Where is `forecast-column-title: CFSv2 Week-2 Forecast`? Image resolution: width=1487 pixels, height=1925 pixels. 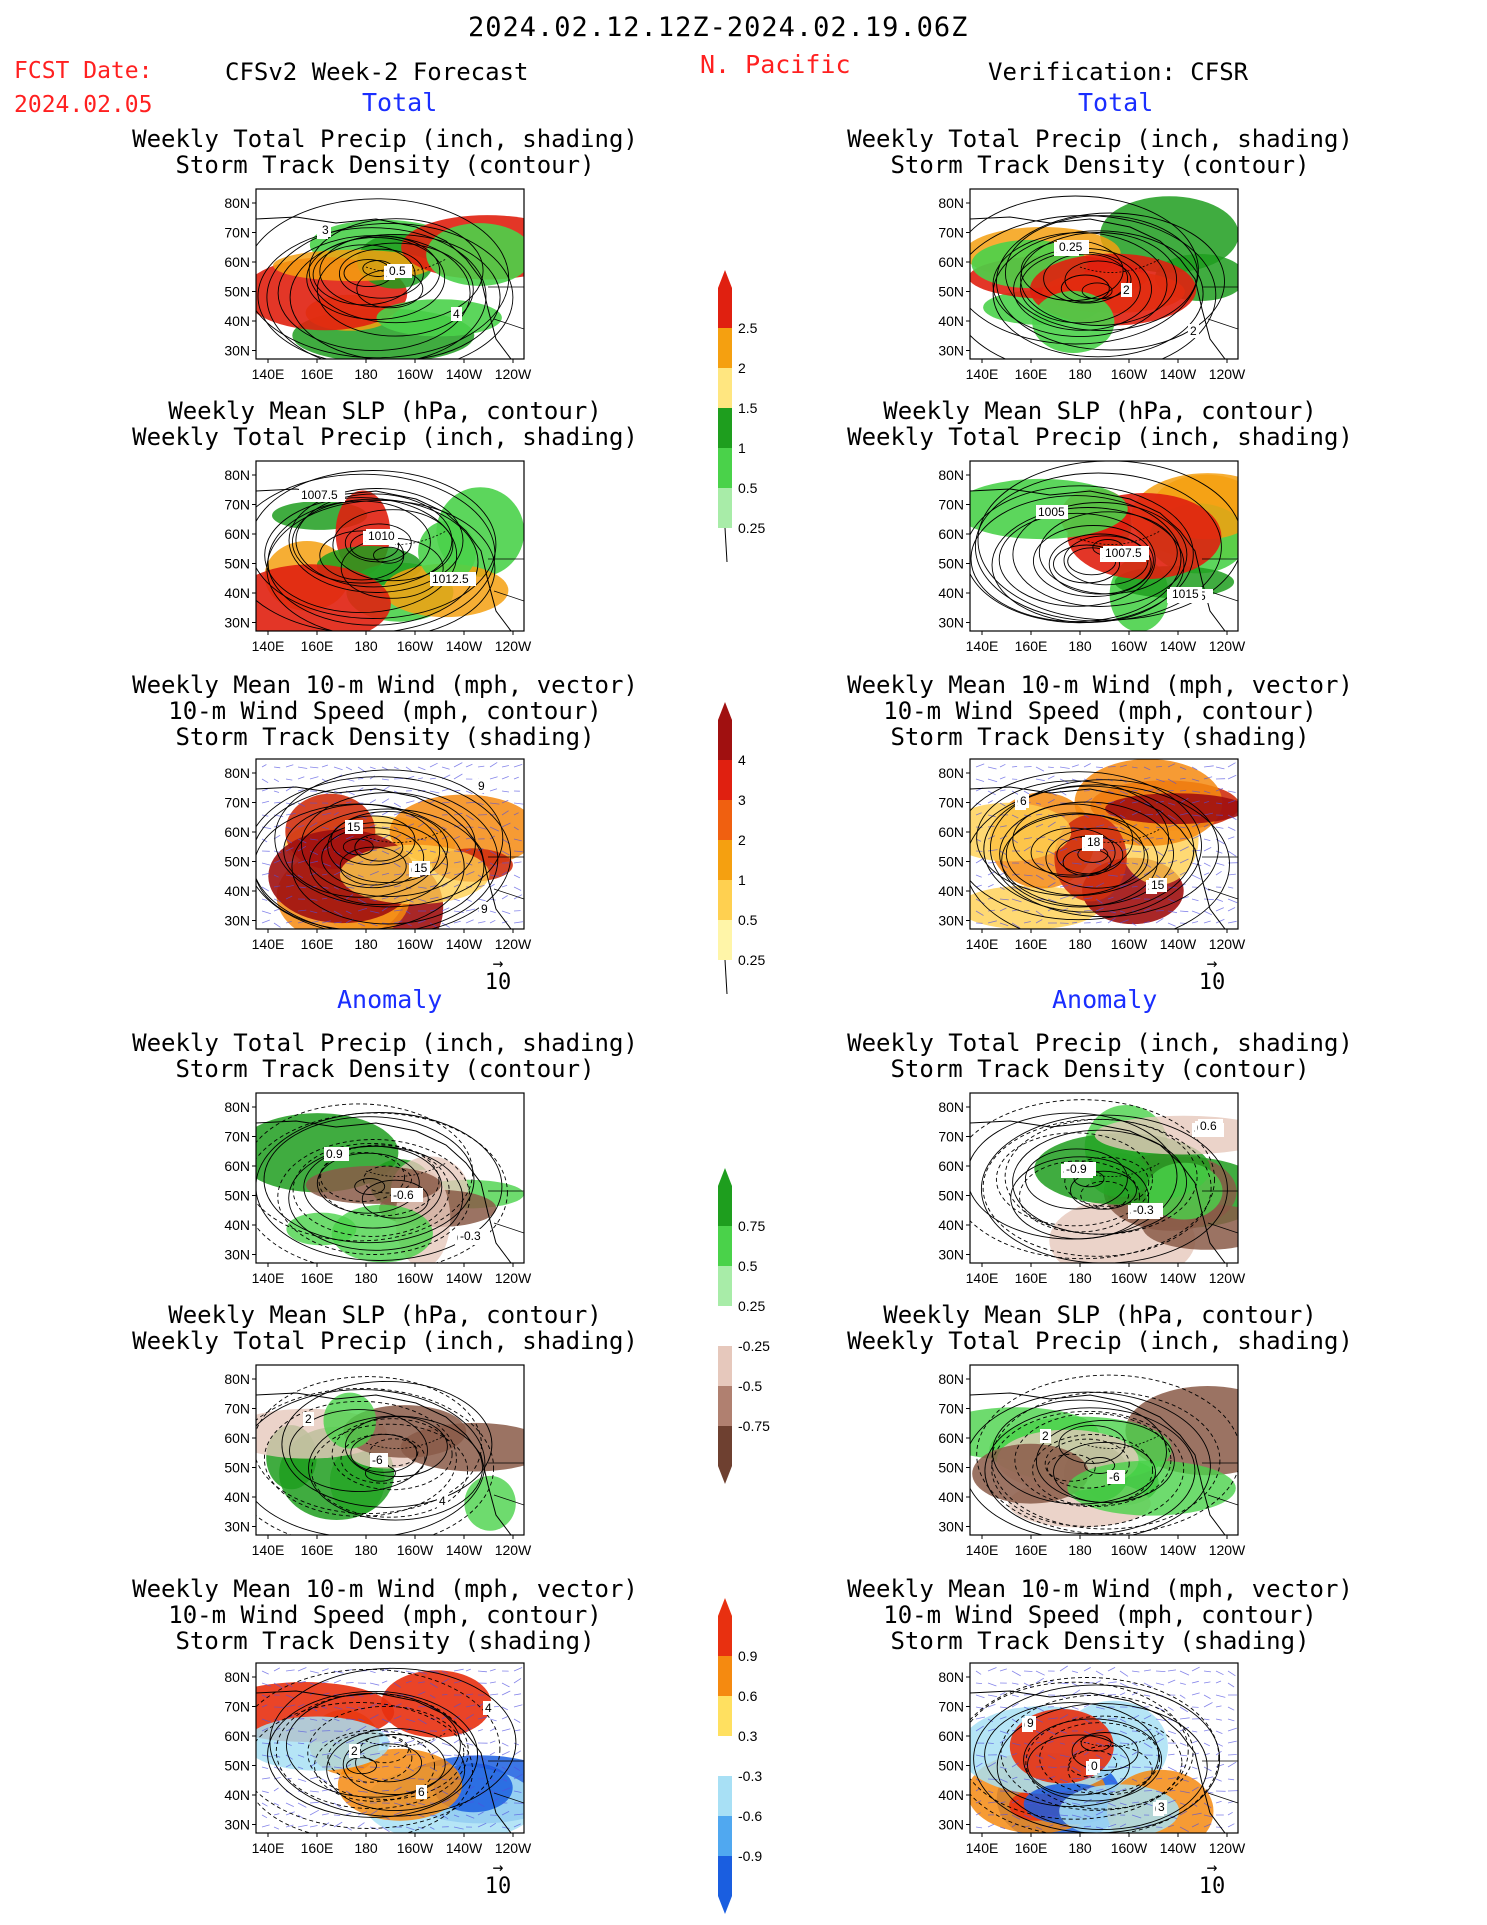
forecast-column-title: CFSv2 Week-2 Forecast is located at coordinates (377, 72).